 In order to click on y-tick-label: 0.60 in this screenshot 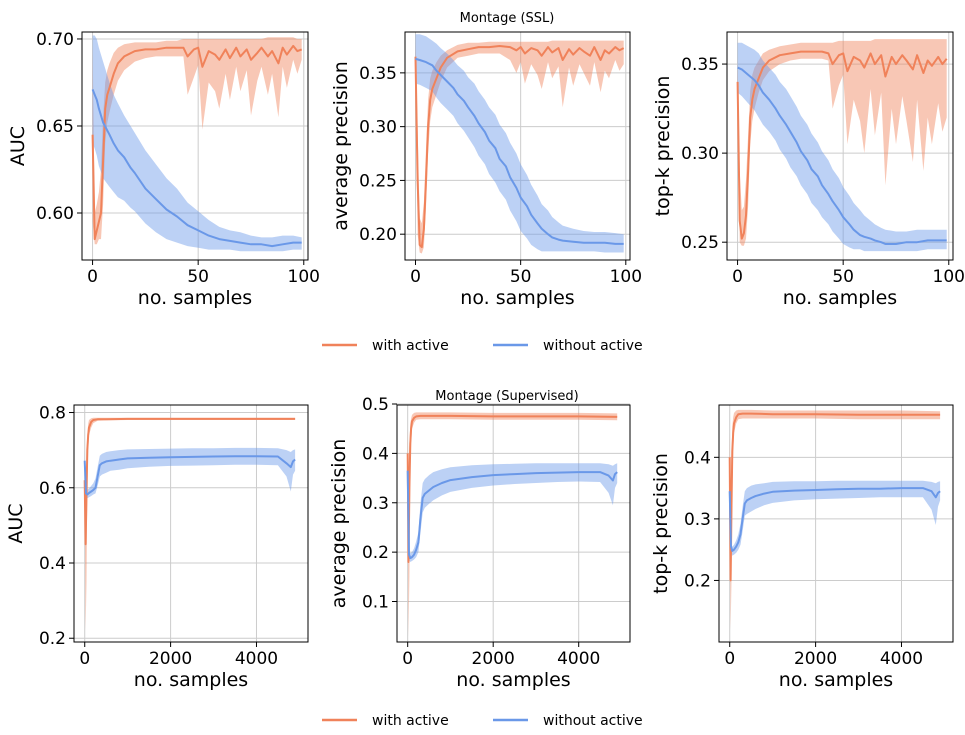, I will do `click(55, 214)`.